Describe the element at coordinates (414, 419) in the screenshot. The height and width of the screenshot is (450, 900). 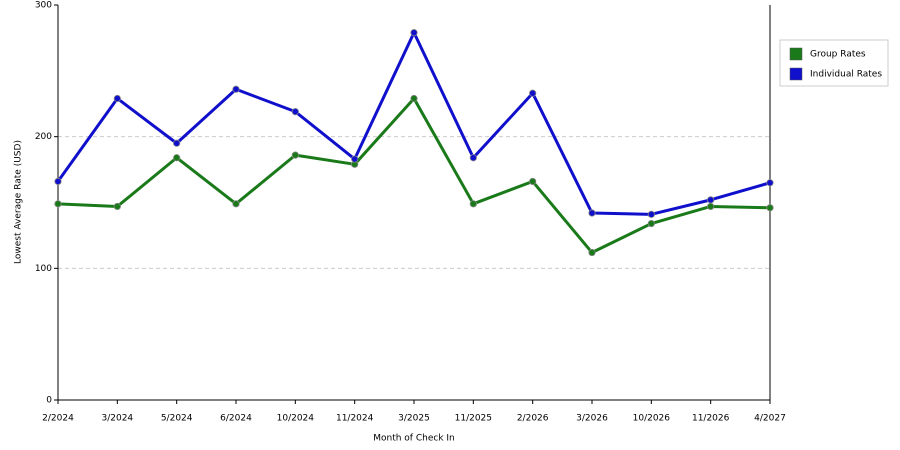
I see `x-tick-label: 3/2025` at that location.